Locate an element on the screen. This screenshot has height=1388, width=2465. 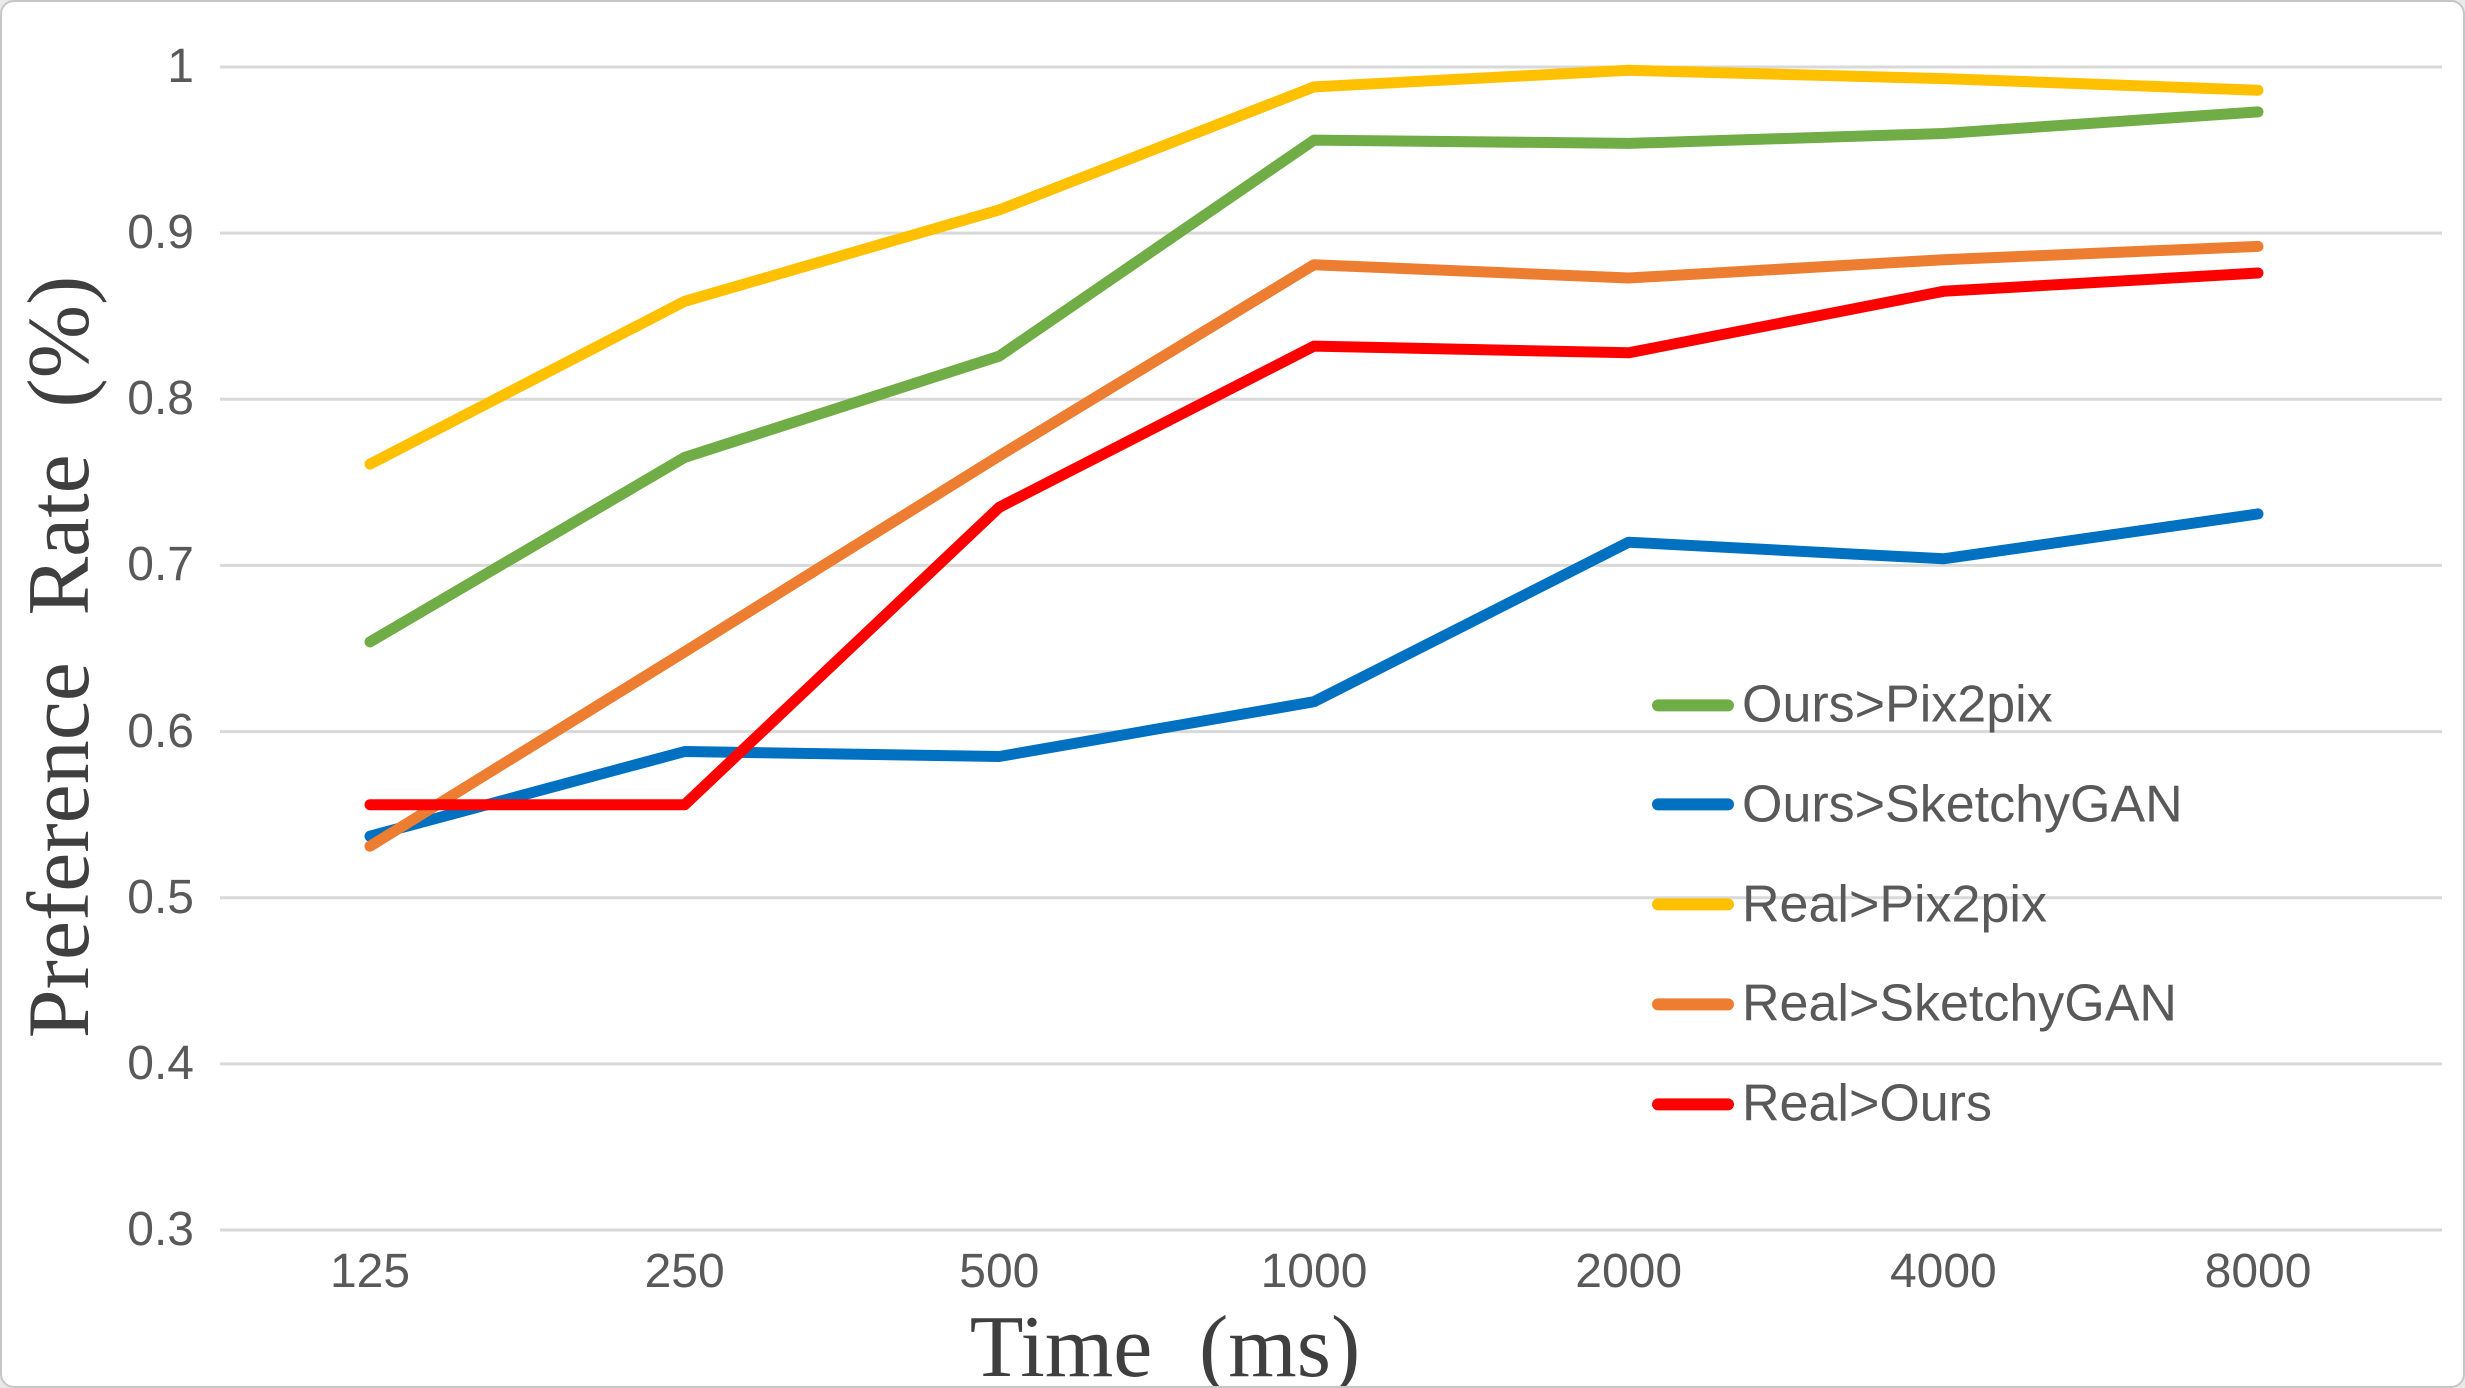
legend-item-real-ours: Real>Ours is located at coordinates (1822, 1103).